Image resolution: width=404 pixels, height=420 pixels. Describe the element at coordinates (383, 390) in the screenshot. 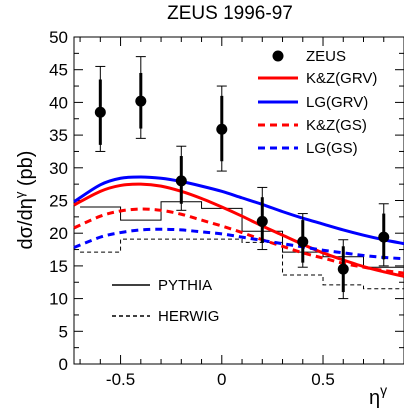

I see `x-axis-title-sup: γ` at that location.